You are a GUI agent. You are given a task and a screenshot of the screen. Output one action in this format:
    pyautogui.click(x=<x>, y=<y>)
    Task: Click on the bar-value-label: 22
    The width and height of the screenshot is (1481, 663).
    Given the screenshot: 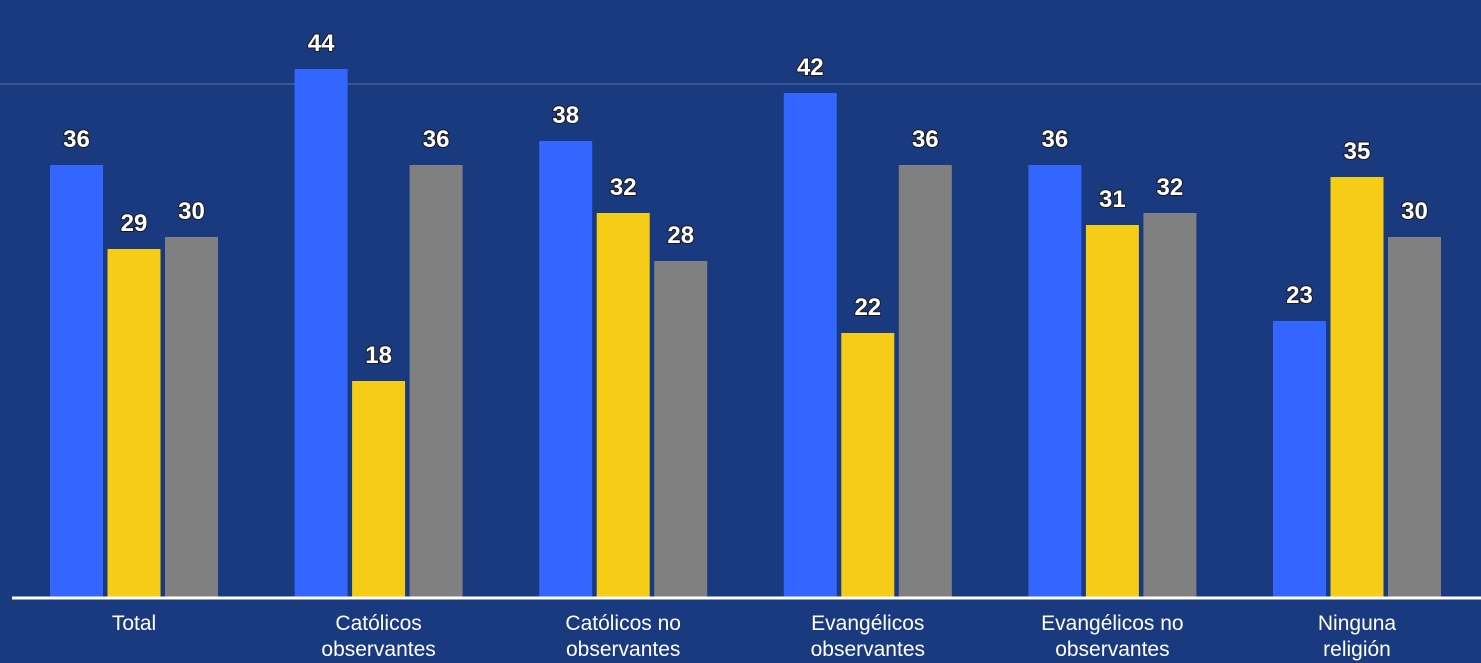 What is the action you would take?
    pyautogui.click(x=867, y=307)
    